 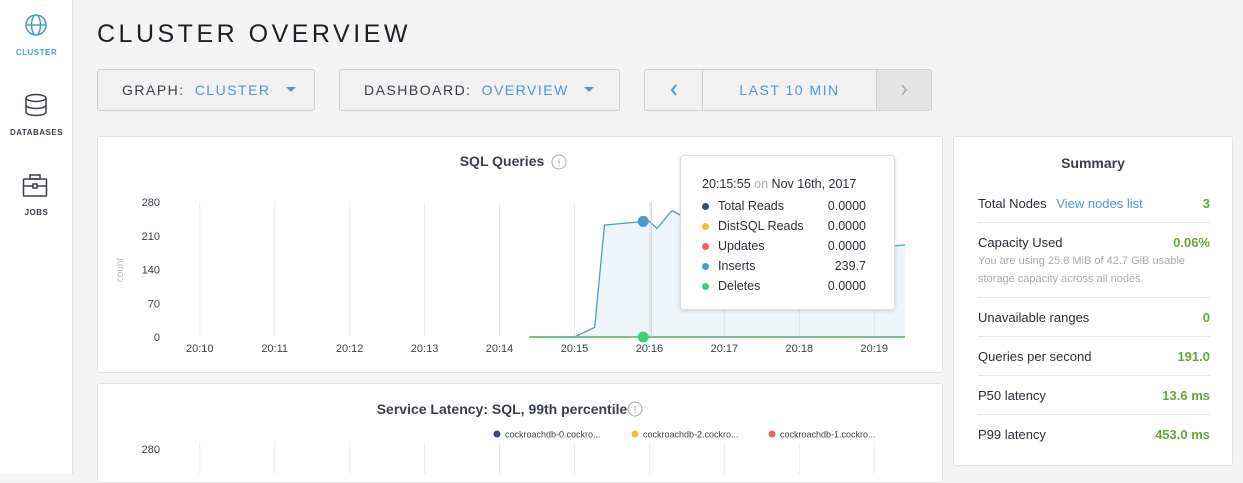 What do you see at coordinates (36, 237) in the screenshot?
I see `sidebar: CLUSTER DATABASES JOBS` at bounding box center [36, 237].